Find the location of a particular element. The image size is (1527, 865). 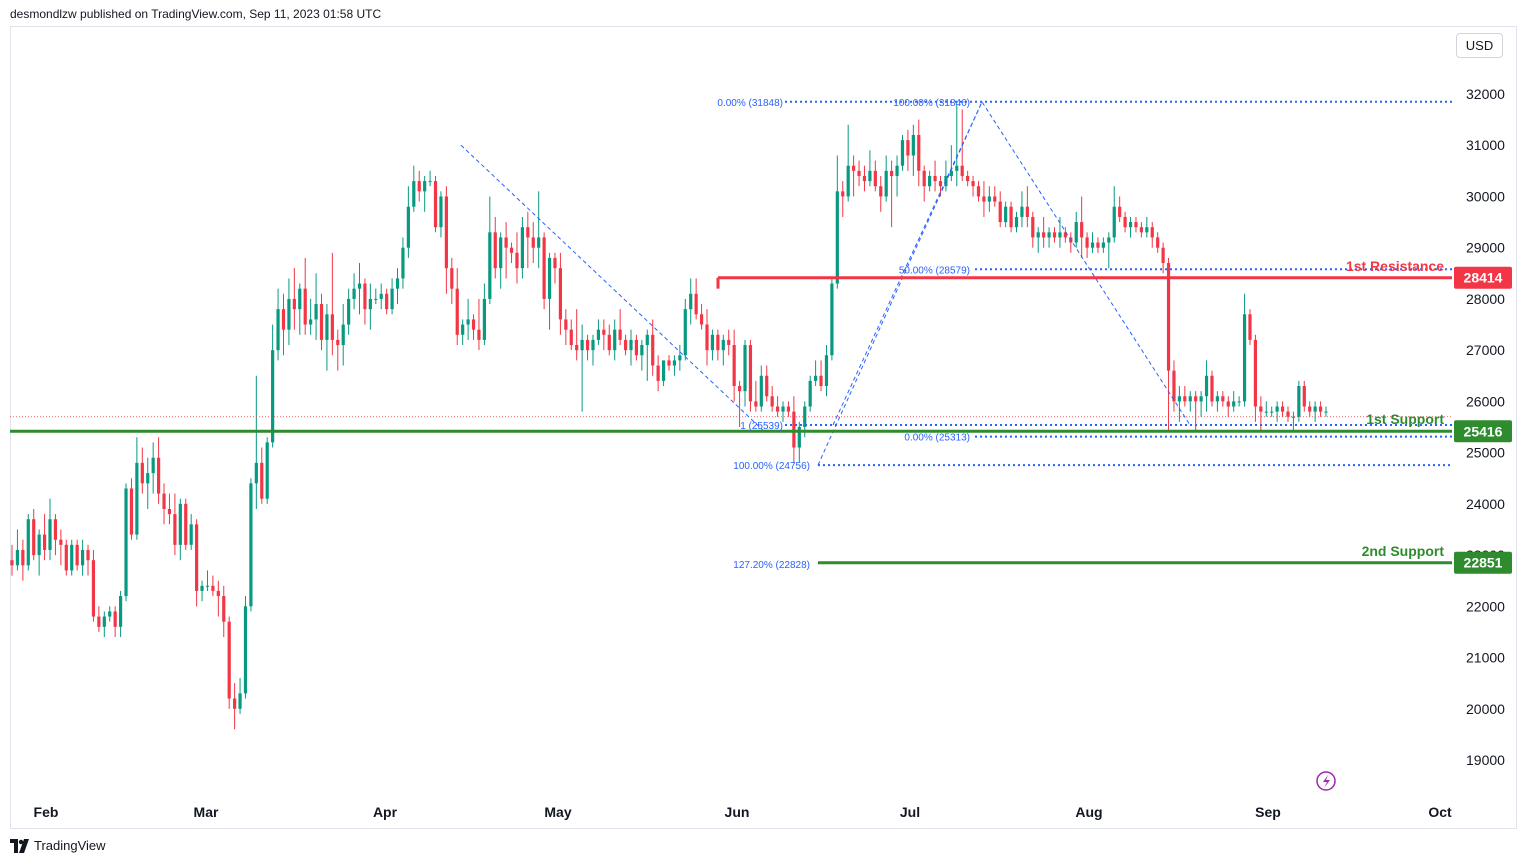

time-tick-label: Jul is located at coordinates (910, 812).